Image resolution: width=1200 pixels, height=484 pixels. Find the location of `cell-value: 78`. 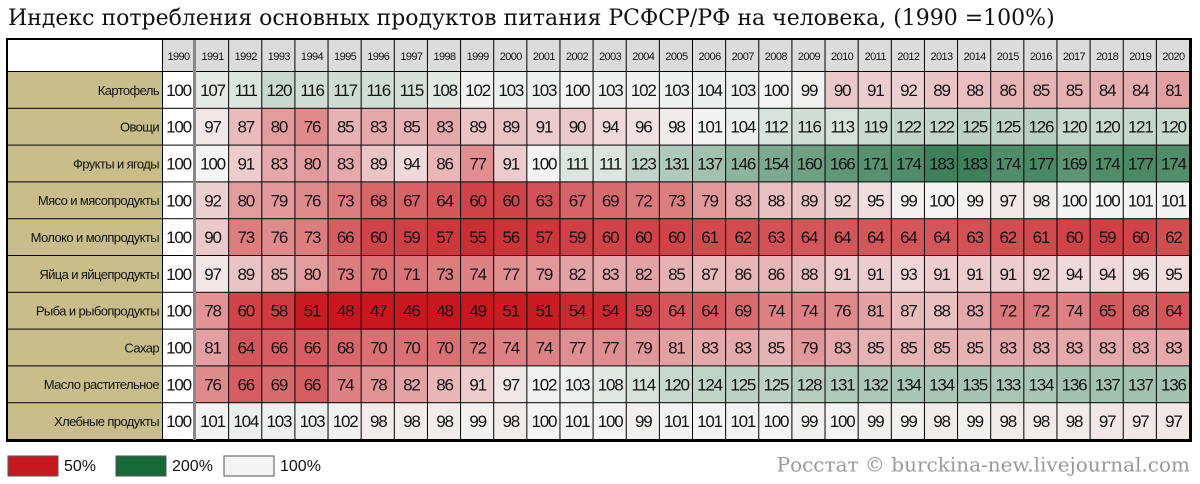

cell-value: 78 is located at coordinates (378, 384).